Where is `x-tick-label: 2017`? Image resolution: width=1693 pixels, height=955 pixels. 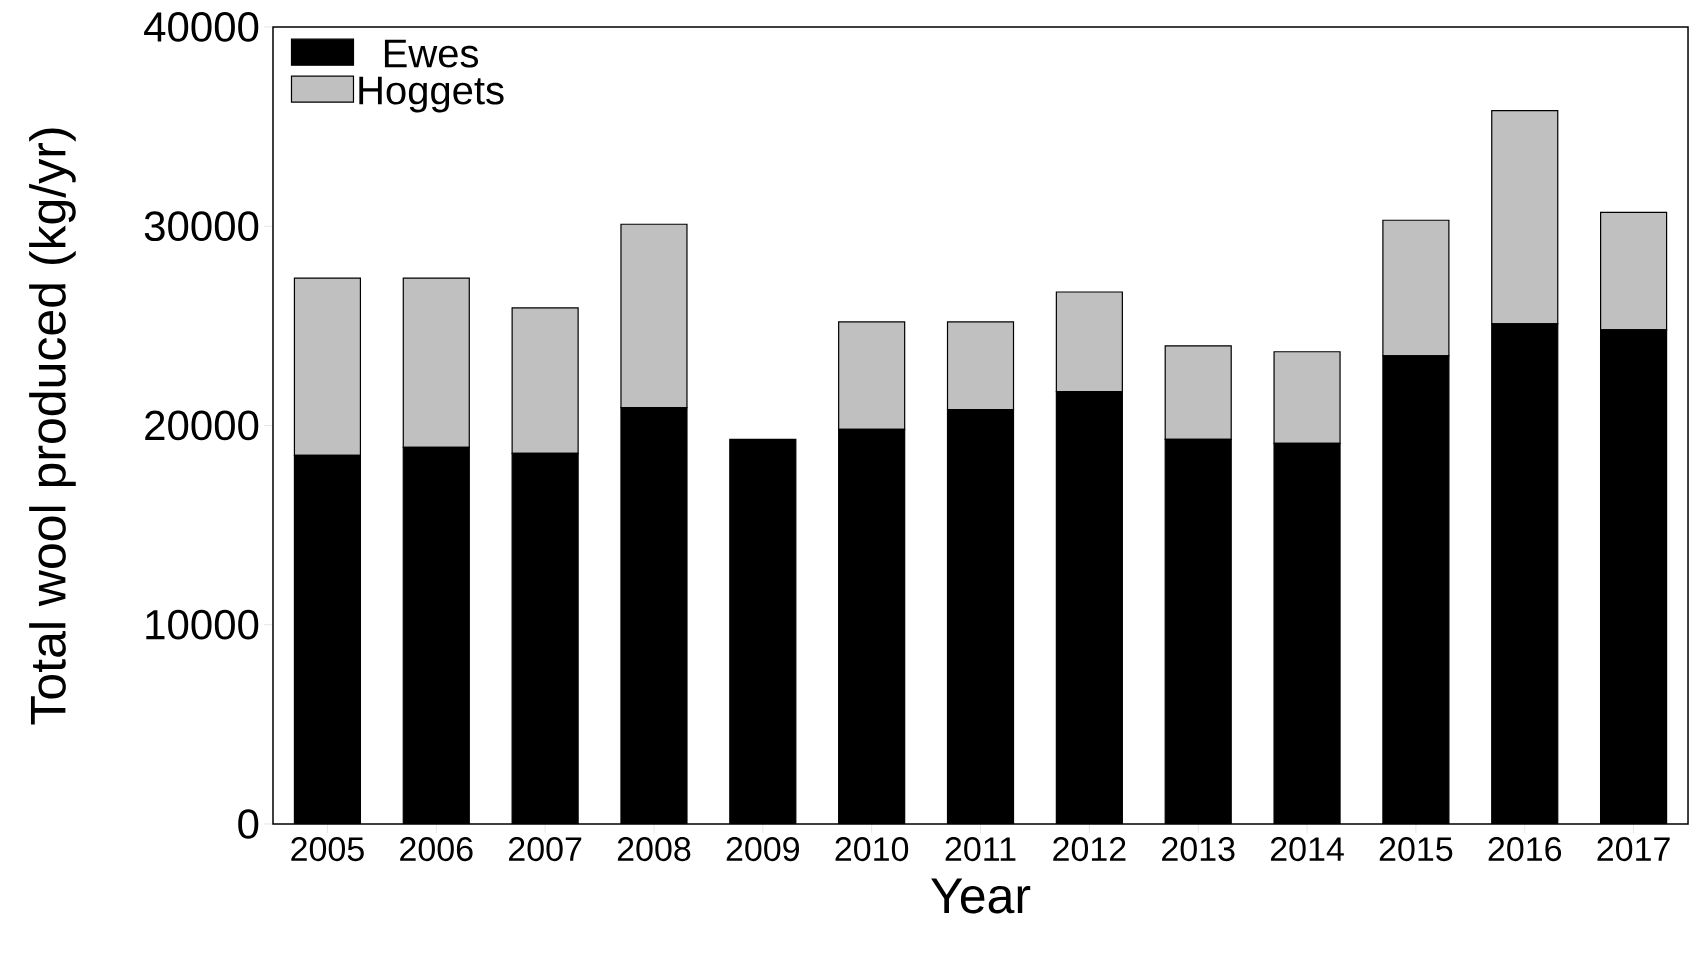
x-tick-label: 2017 is located at coordinates (1633, 849).